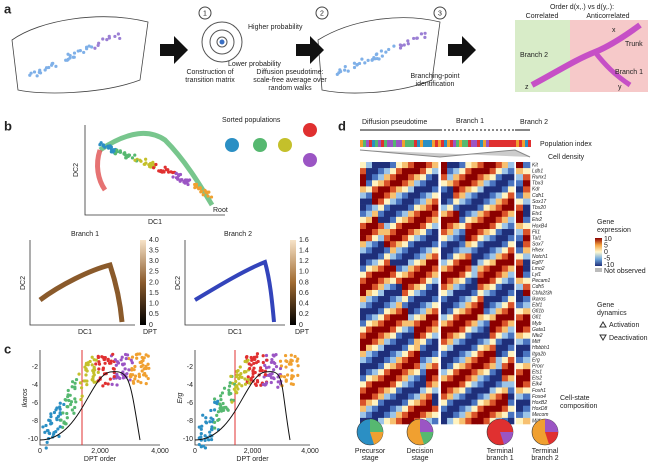 The width and height of the screenshot is (650, 462). Describe the element at coordinates (190, 367) in the screenshot. I see `y-tick: -2` at that location.